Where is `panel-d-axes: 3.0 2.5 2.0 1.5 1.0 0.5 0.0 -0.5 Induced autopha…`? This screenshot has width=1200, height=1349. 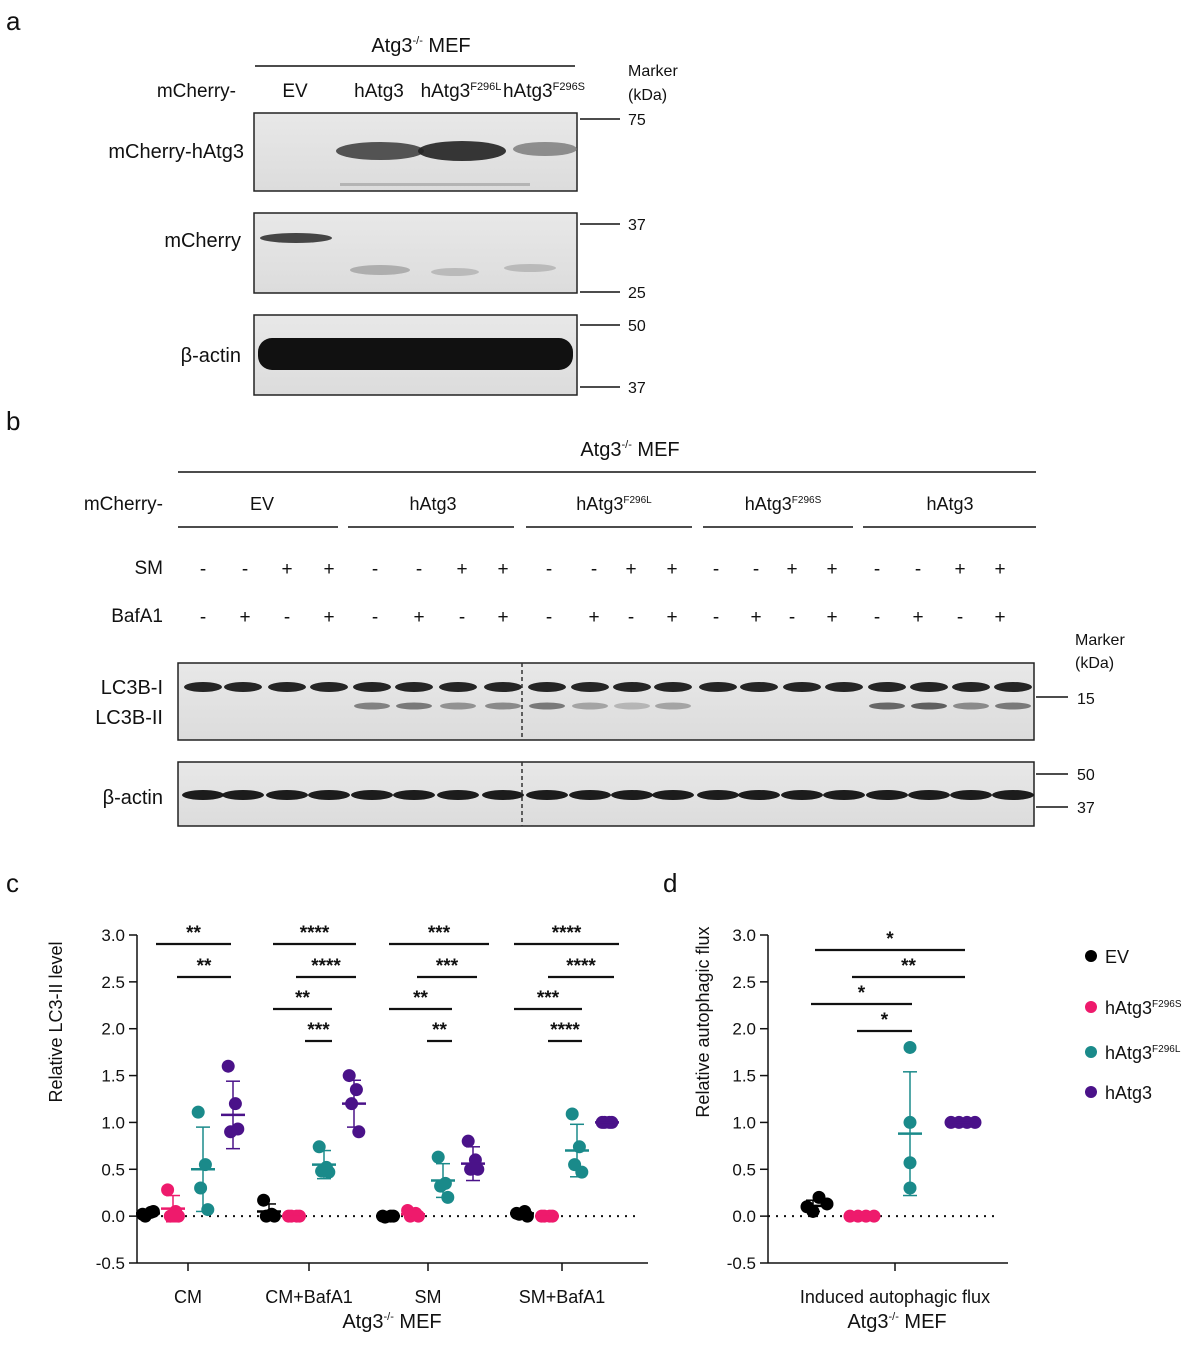 panel-d-axes: 3.0 2.5 2.0 1.5 1.0 0.5 0.0 -0.5 Induced autopha… is located at coordinates (867, 1116).